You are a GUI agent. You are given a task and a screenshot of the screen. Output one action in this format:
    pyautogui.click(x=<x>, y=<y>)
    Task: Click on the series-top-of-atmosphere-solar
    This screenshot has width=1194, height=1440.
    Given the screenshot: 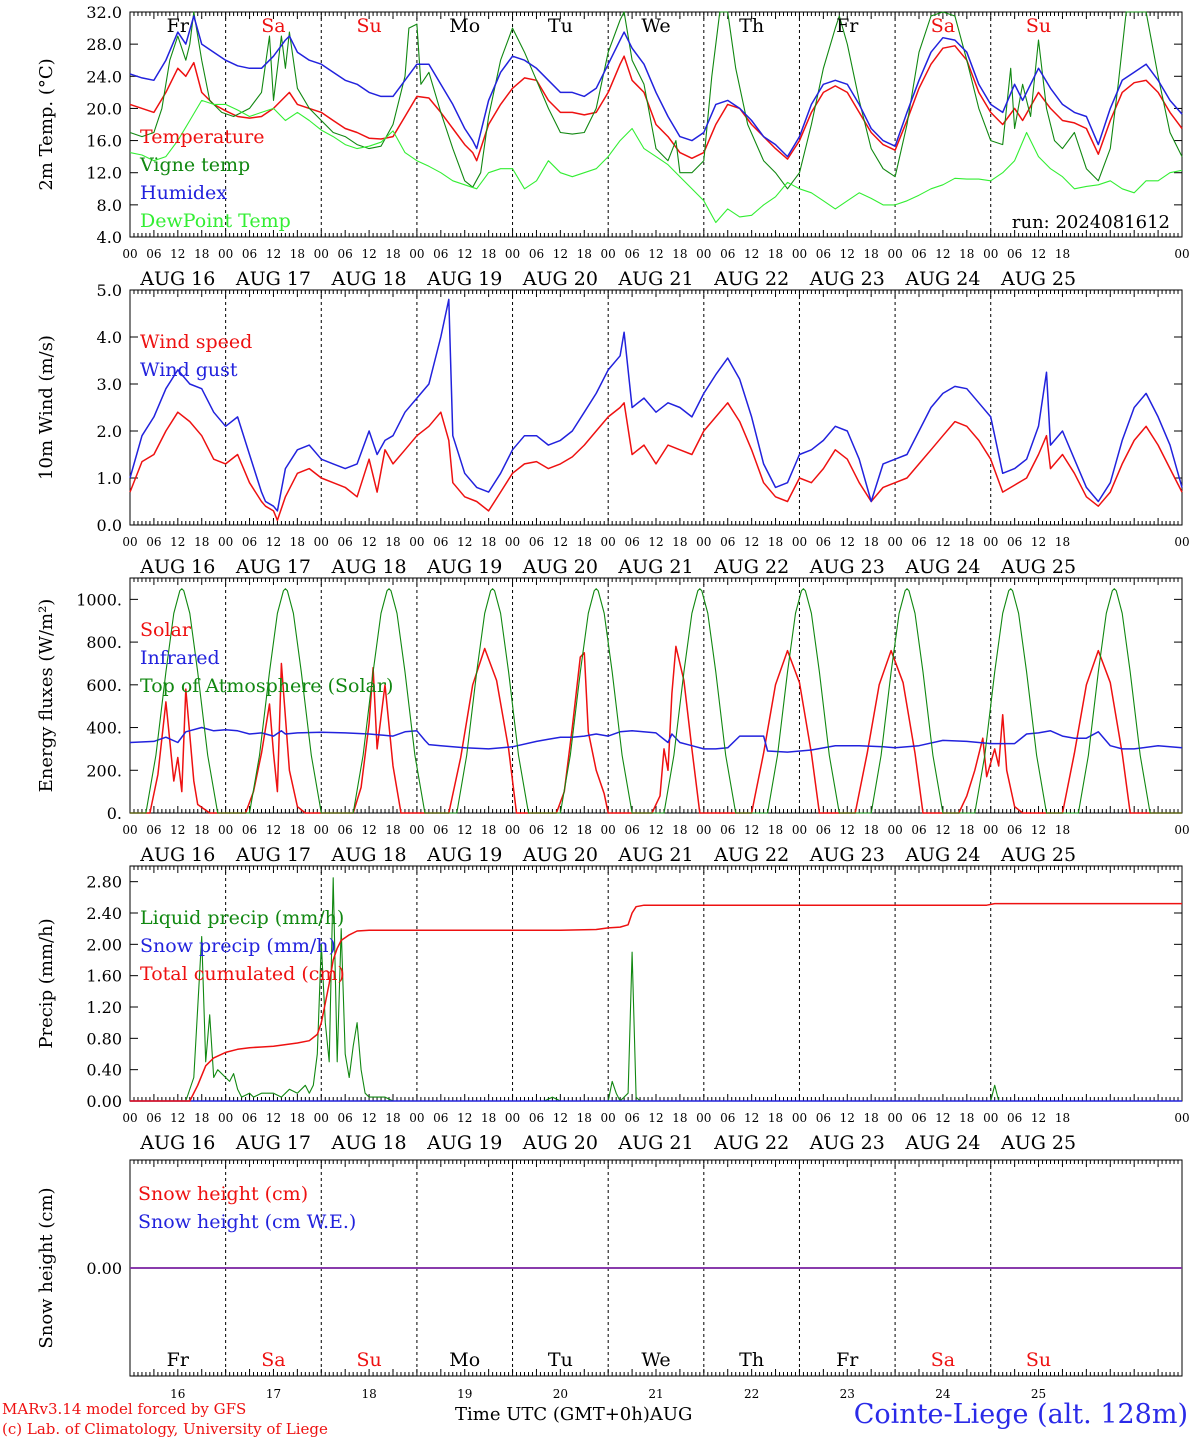 What is the action you would take?
    pyautogui.click(x=656, y=701)
    